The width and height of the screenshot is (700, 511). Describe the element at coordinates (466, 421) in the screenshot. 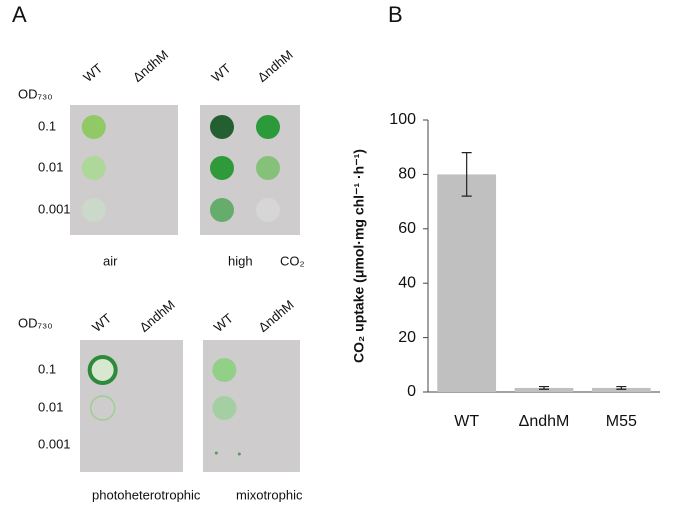

I see `x-tick-label: WT` at that location.